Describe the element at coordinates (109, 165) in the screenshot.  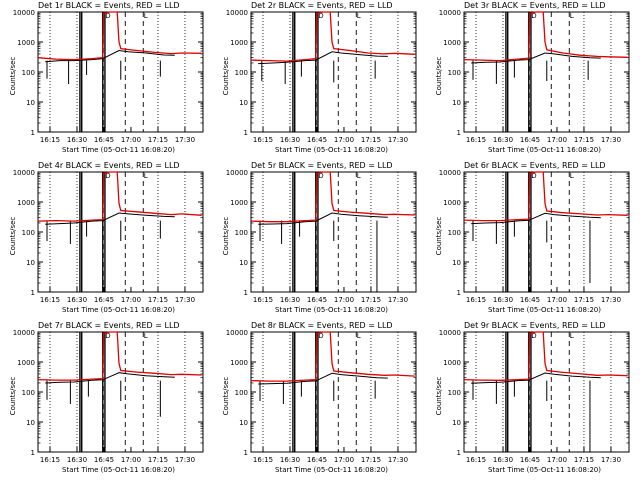
I see `panel-title: Det 4r BLACK = Events, RED = LLD` at that location.